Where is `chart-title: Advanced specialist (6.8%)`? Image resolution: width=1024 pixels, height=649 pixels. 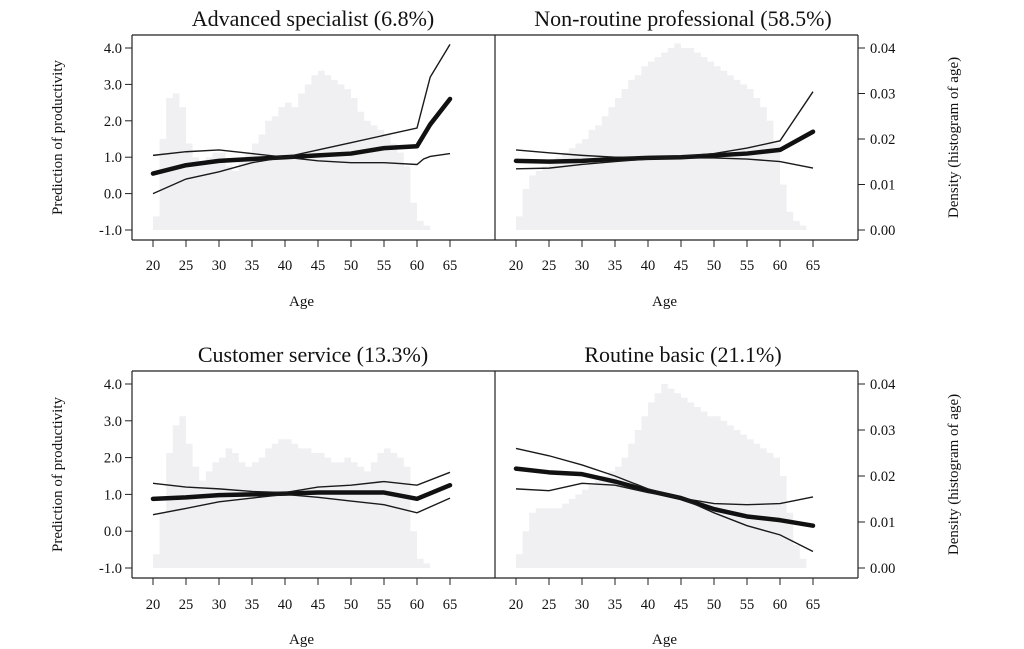 chart-title: Advanced specialist (6.8%) is located at coordinates (313, 18).